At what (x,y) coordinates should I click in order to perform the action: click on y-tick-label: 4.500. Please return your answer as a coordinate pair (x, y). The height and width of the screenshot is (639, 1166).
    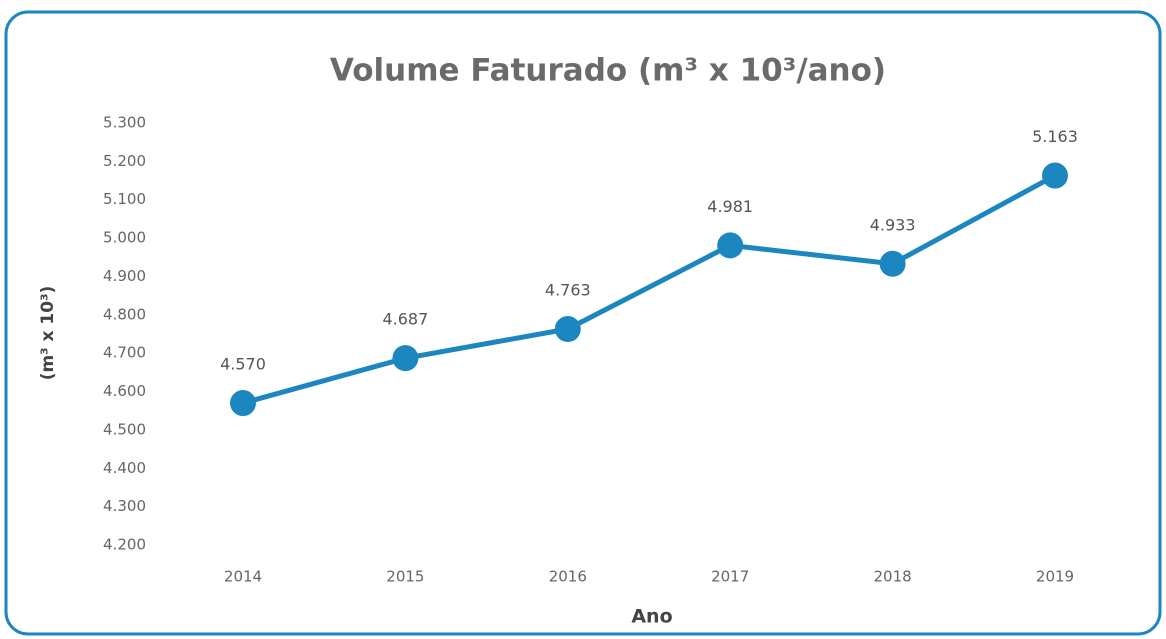
    Looking at the image, I should click on (124, 429).